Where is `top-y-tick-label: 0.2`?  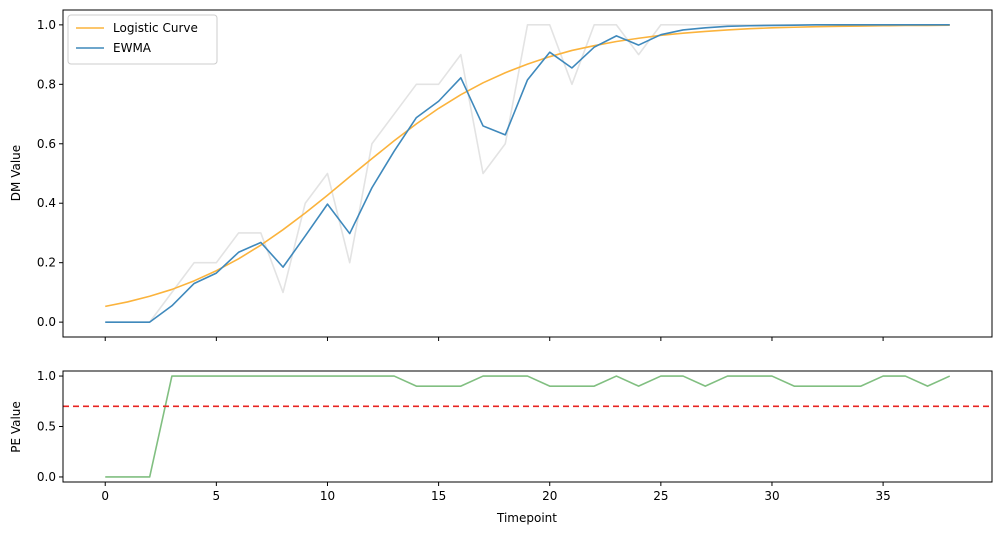 top-y-tick-label: 0.2 is located at coordinates (46, 263).